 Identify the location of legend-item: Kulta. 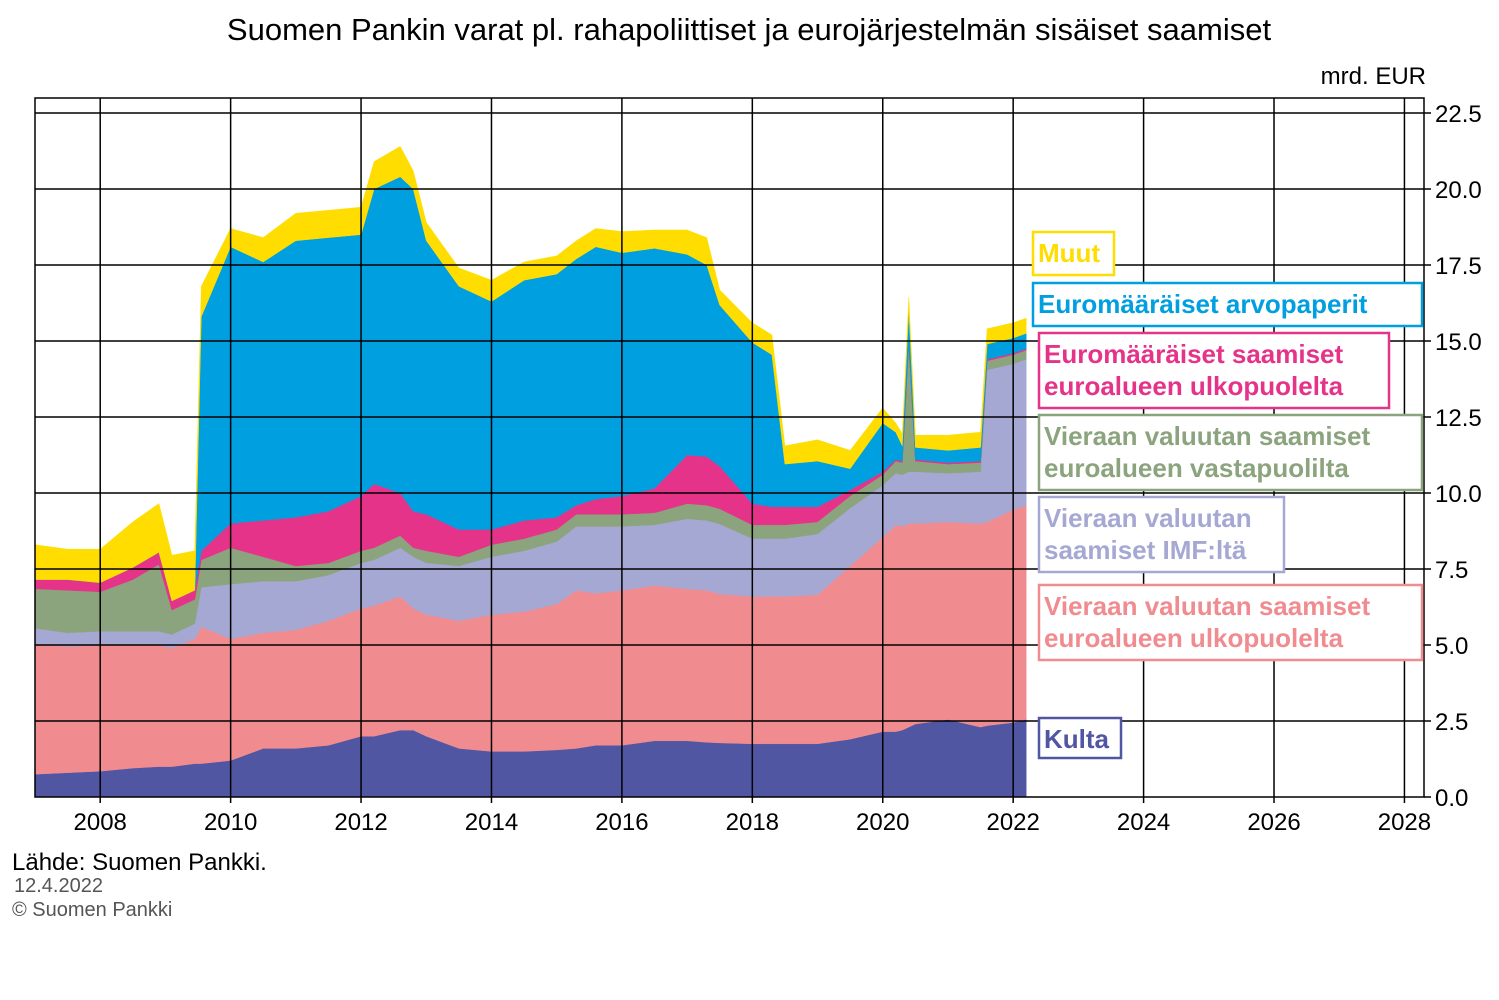
(1080, 738).